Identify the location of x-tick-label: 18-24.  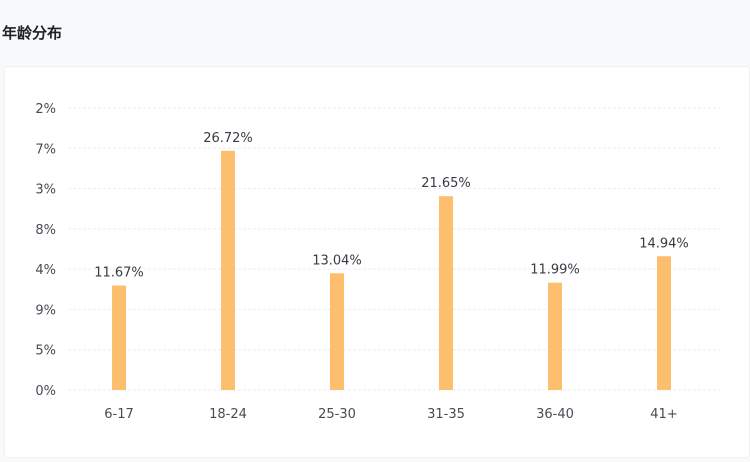
(228, 414).